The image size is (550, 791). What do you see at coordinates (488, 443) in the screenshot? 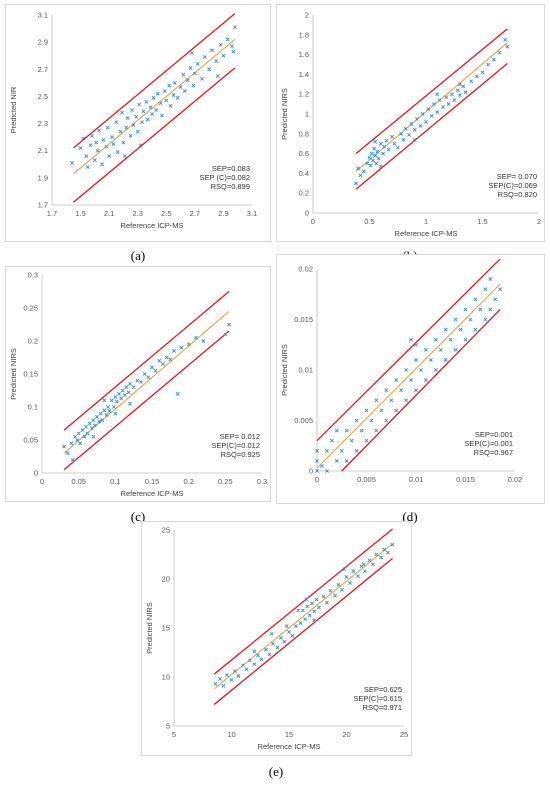
I see `stats-label: SEP(C)=0.001` at bounding box center [488, 443].